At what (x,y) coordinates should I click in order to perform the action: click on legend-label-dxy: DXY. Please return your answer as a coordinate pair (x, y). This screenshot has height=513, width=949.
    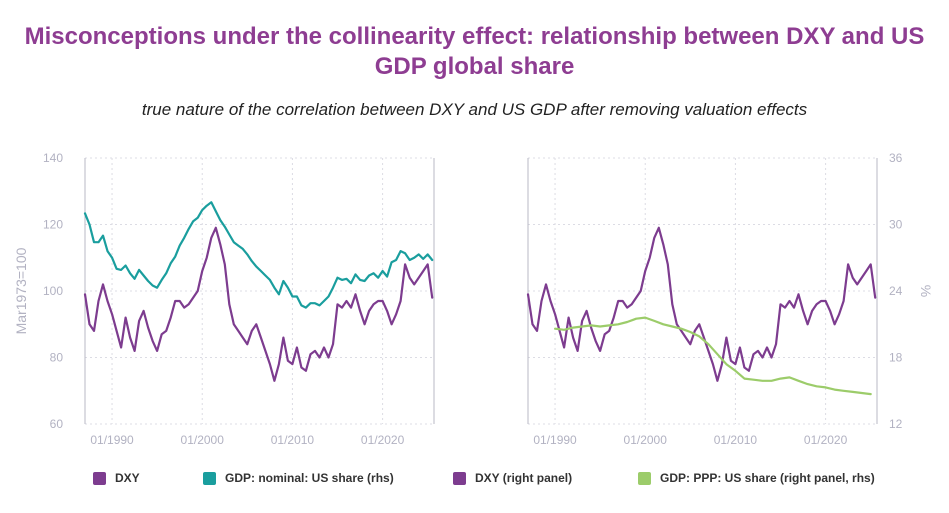
    Looking at the image, I should click on (127, 478).